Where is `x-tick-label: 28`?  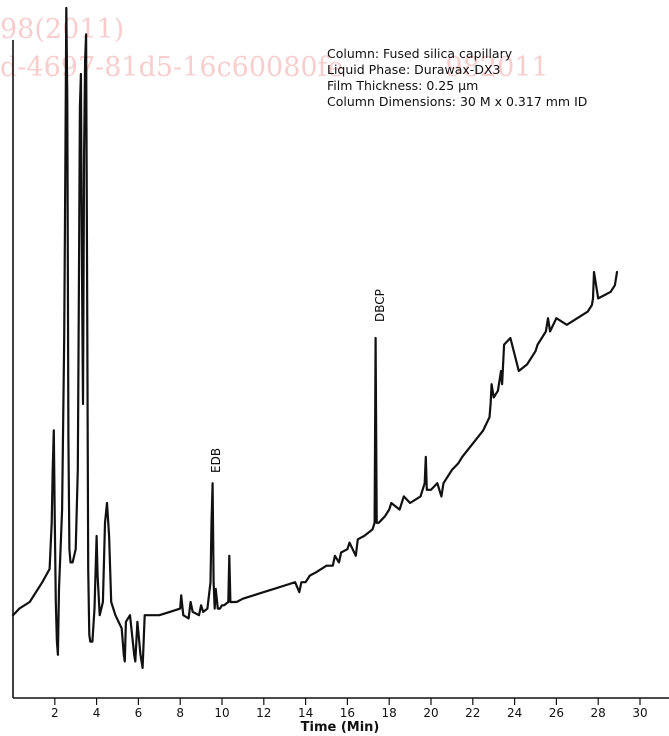
x-tick-label: 28 is located at coordinates (598, 713).